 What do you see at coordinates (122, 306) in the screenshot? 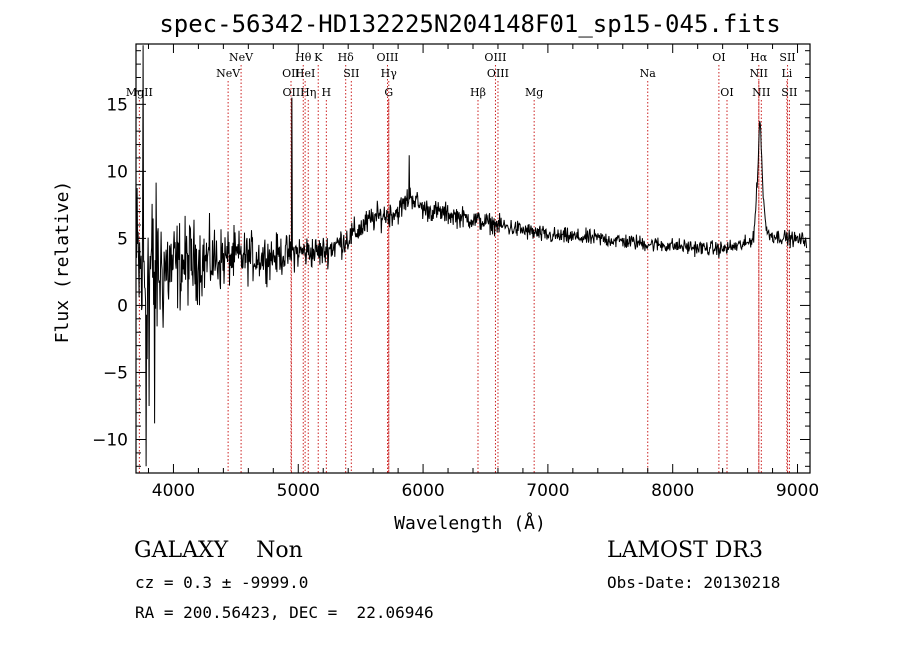
I see `y-tick-label: 0` at bounding box center [122, 306].